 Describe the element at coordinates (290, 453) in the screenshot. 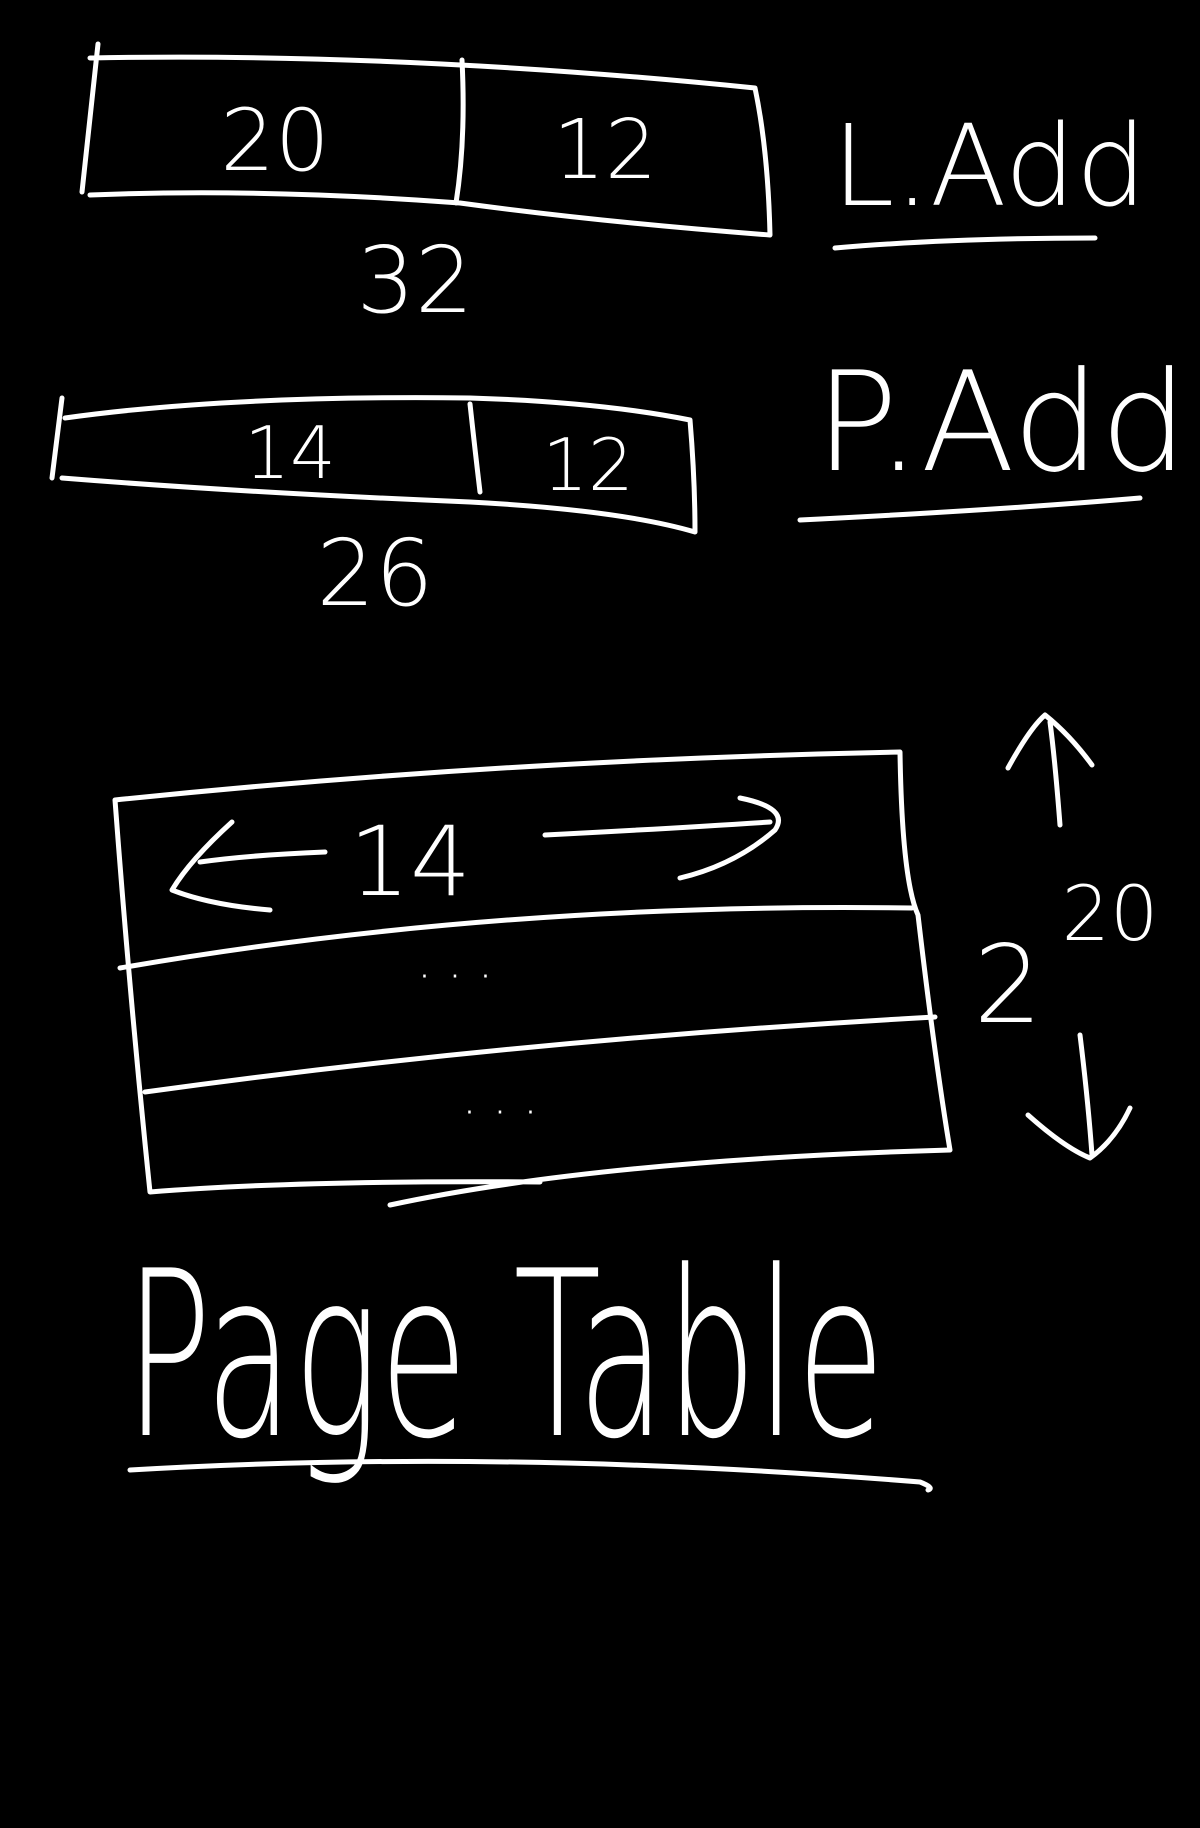

I see `physical-frame-number-field: 14` at that location.